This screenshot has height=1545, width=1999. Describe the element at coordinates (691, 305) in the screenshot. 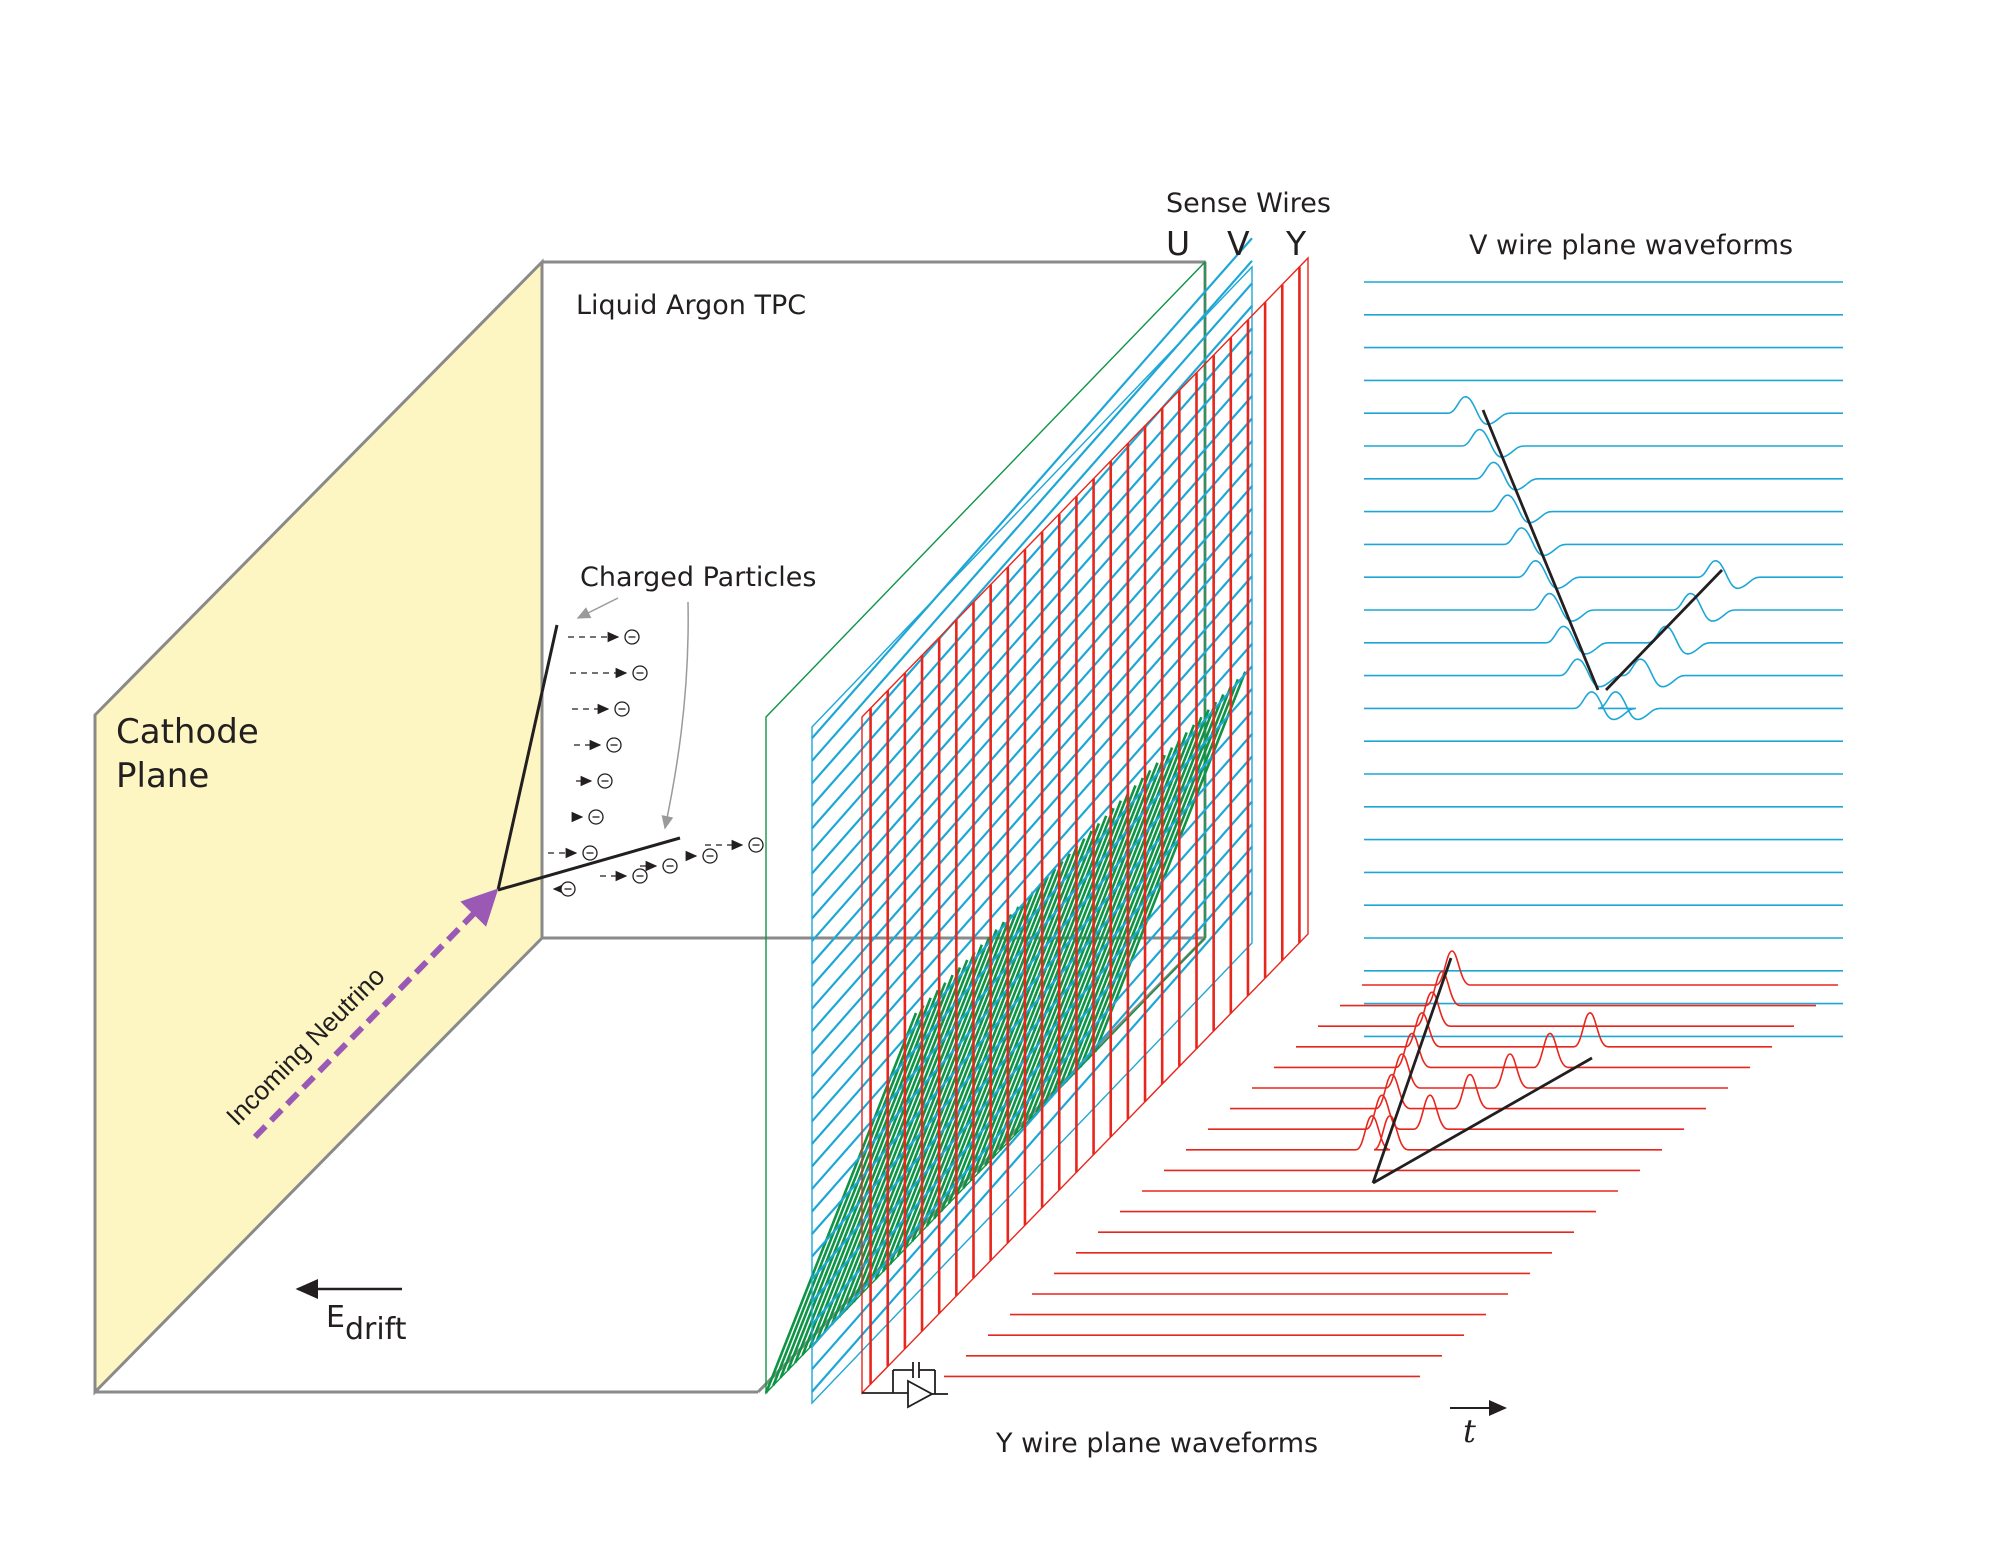

I see `tpc-title: Liquid Argon TPC` at that location.